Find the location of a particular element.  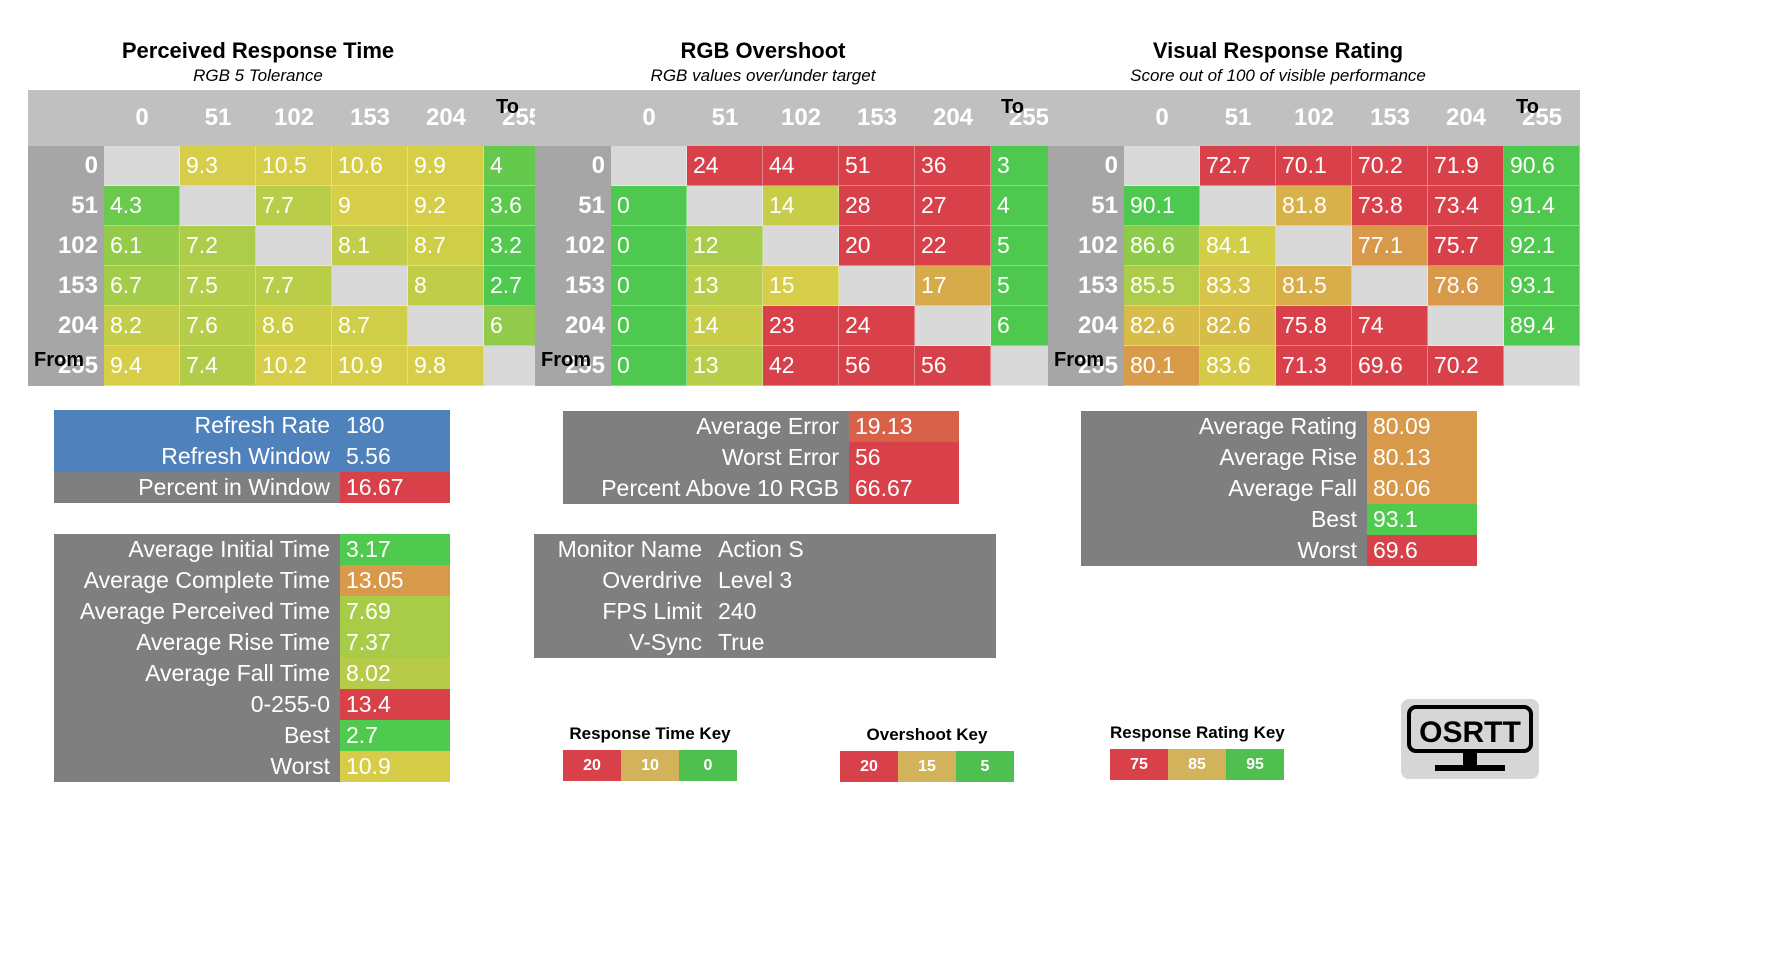

rating-stat-row: Average Rating 80.09 is located at coordinates (1279, 426).